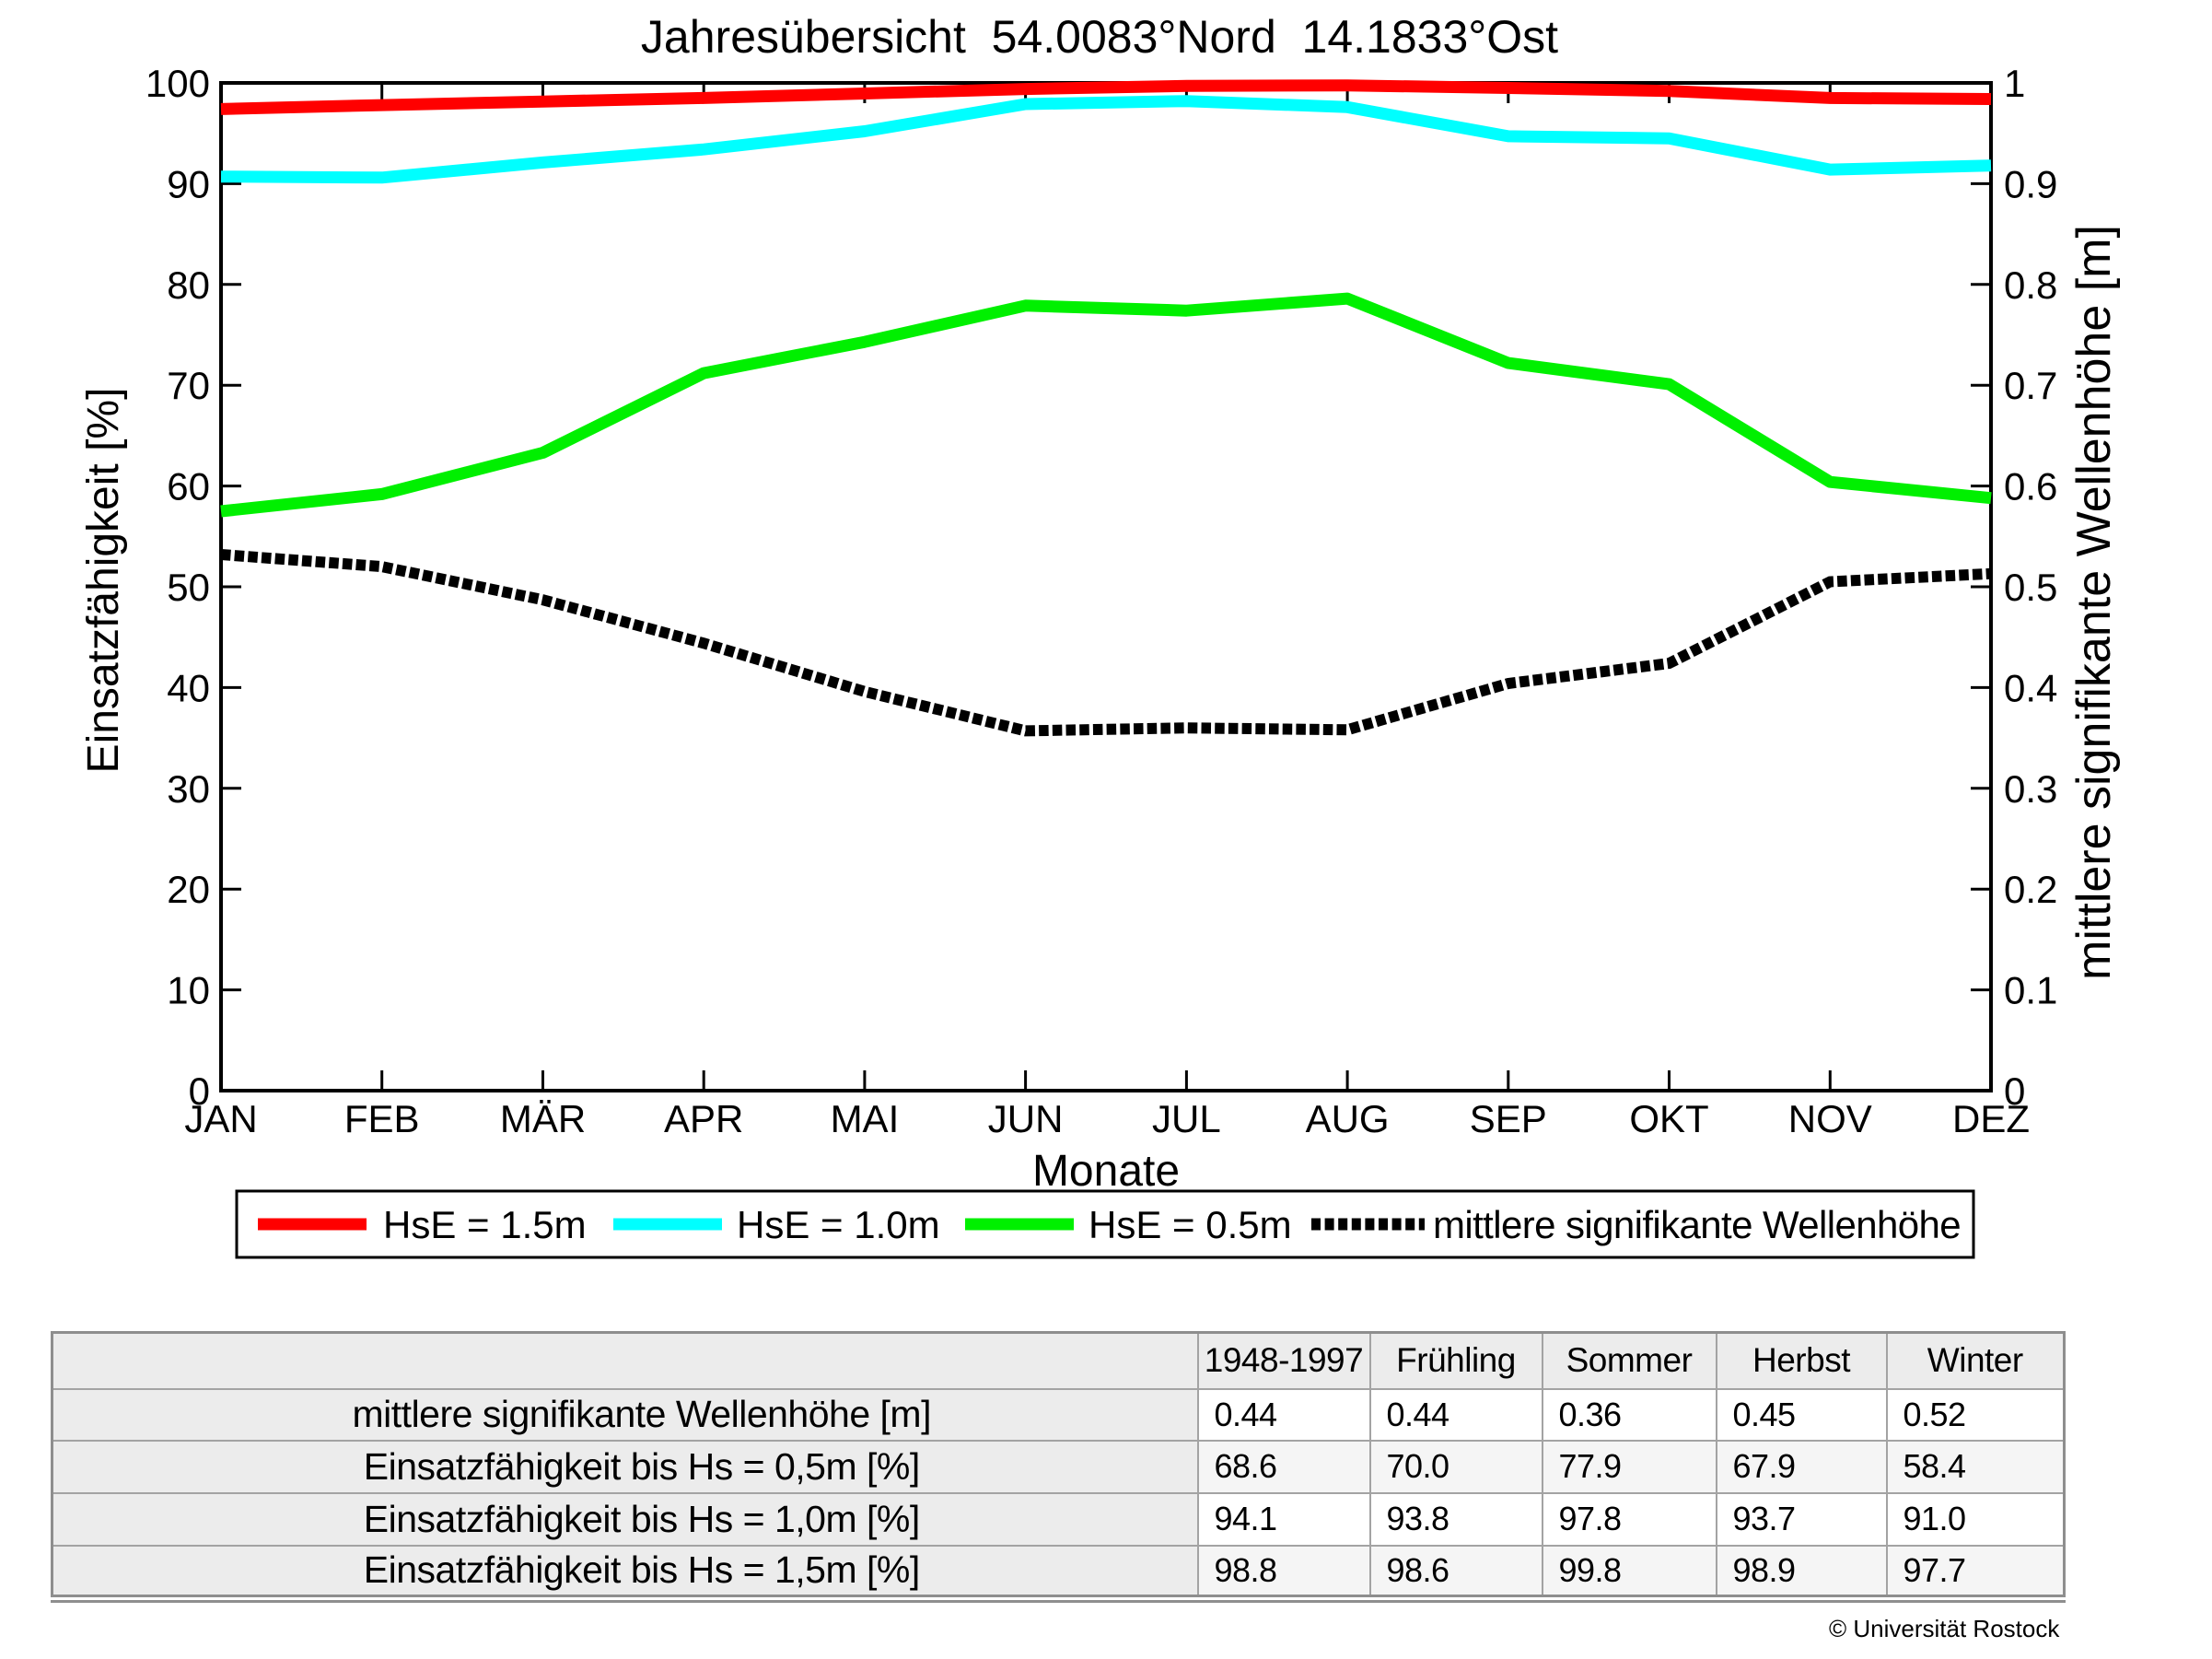 The width and height of the screenshot is (2212, 1659). I want to click on svg-text: JUN, so click(1026, 1118).